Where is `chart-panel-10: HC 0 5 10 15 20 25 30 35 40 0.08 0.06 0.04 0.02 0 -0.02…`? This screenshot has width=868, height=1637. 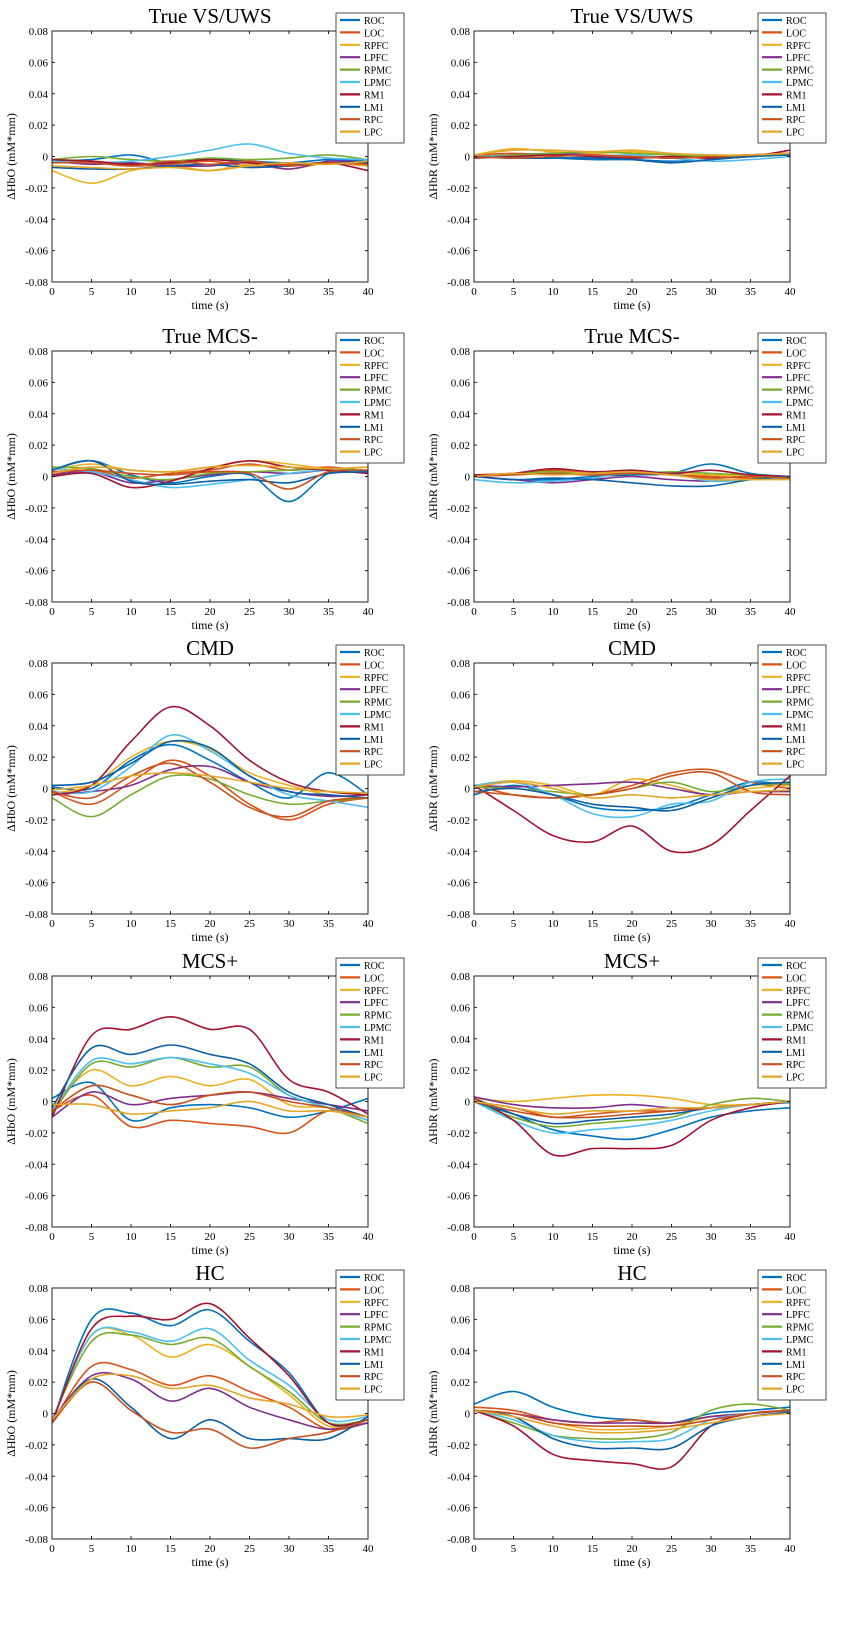
chart-panel-10: HC 0 5 10 15 20 25 30 35 40 0.08 0.06 0.04 0.02 0 -0.02… is located at coordinates (626, 1415).